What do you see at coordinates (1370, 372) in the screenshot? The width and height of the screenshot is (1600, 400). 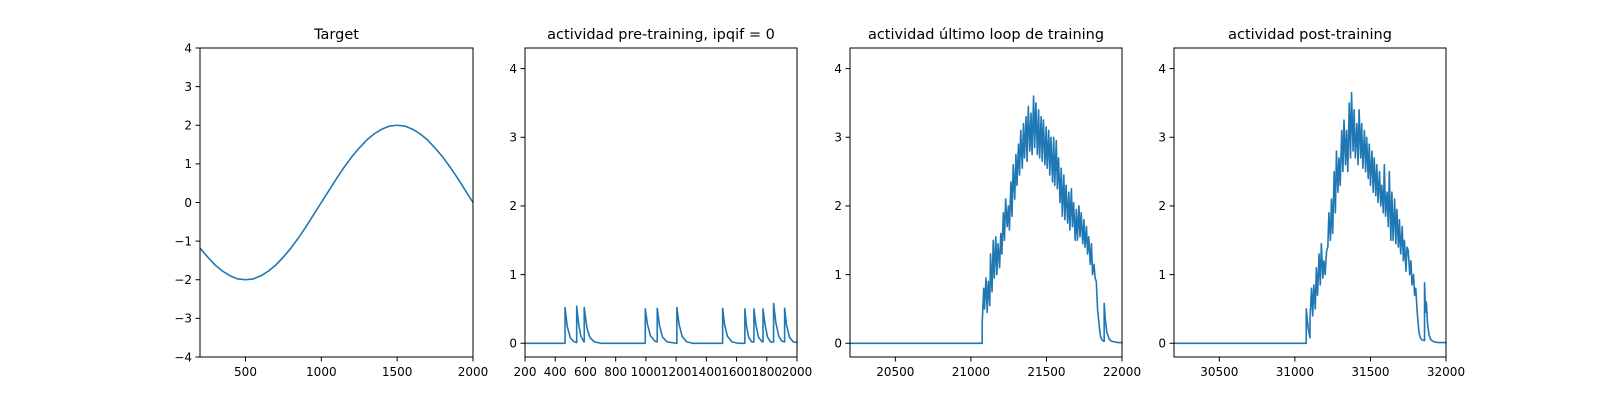 I see `x-tick-label: 31500` at bounding box center [1370, 372].